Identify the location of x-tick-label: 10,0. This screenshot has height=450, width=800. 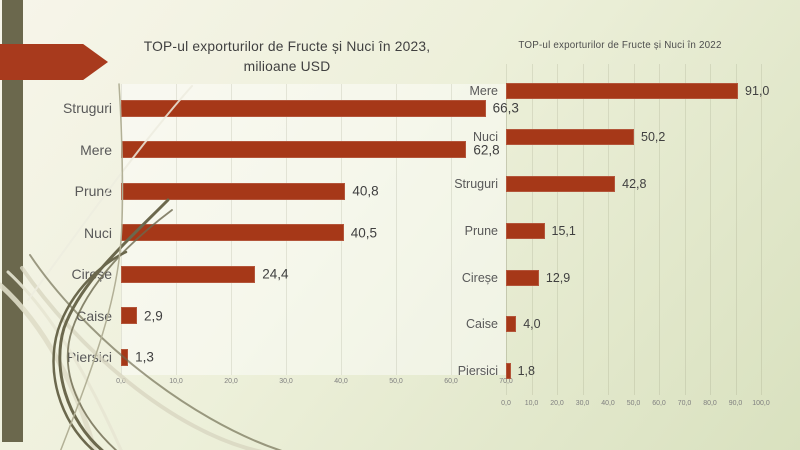
(531, 403).